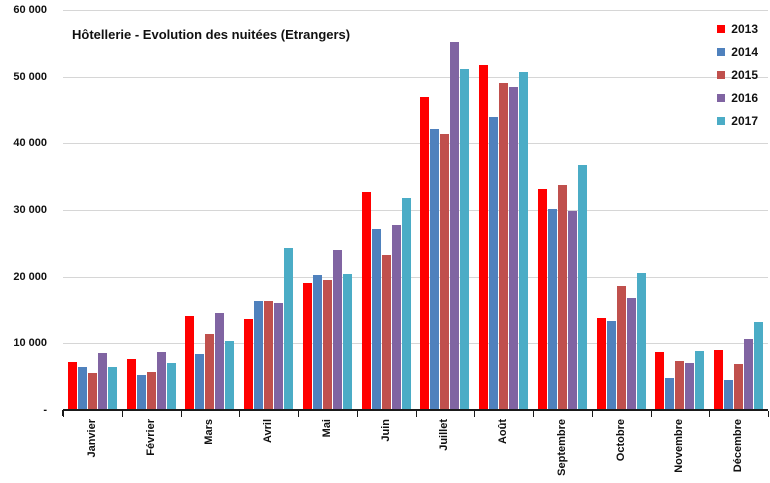 The height and width of the screenshot is (483, 770). What do you see at coordinates (435, 269) in the screenshot?
I see `bar-2014-juillet` at bounding box center [435, 269].